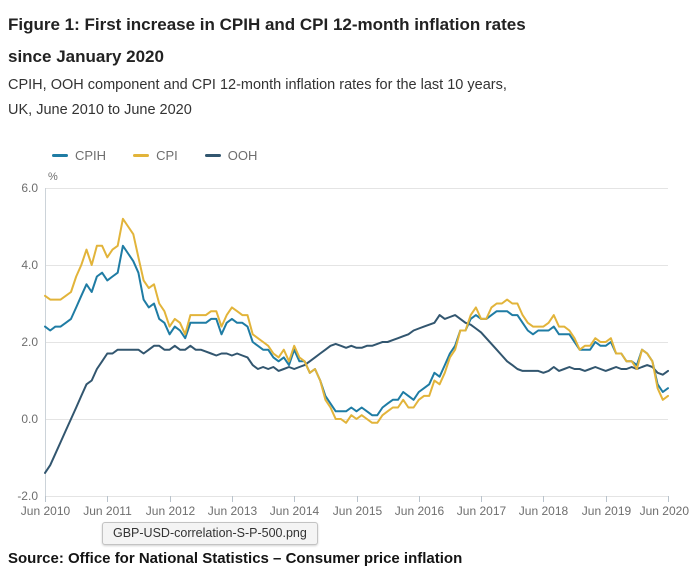 This screenshot has height=585, width=690. What do you see at coordinates (29, 342) in the screenshot?
I see `y-axis-tick-label: 2.0` at bounding box center [29, 342].